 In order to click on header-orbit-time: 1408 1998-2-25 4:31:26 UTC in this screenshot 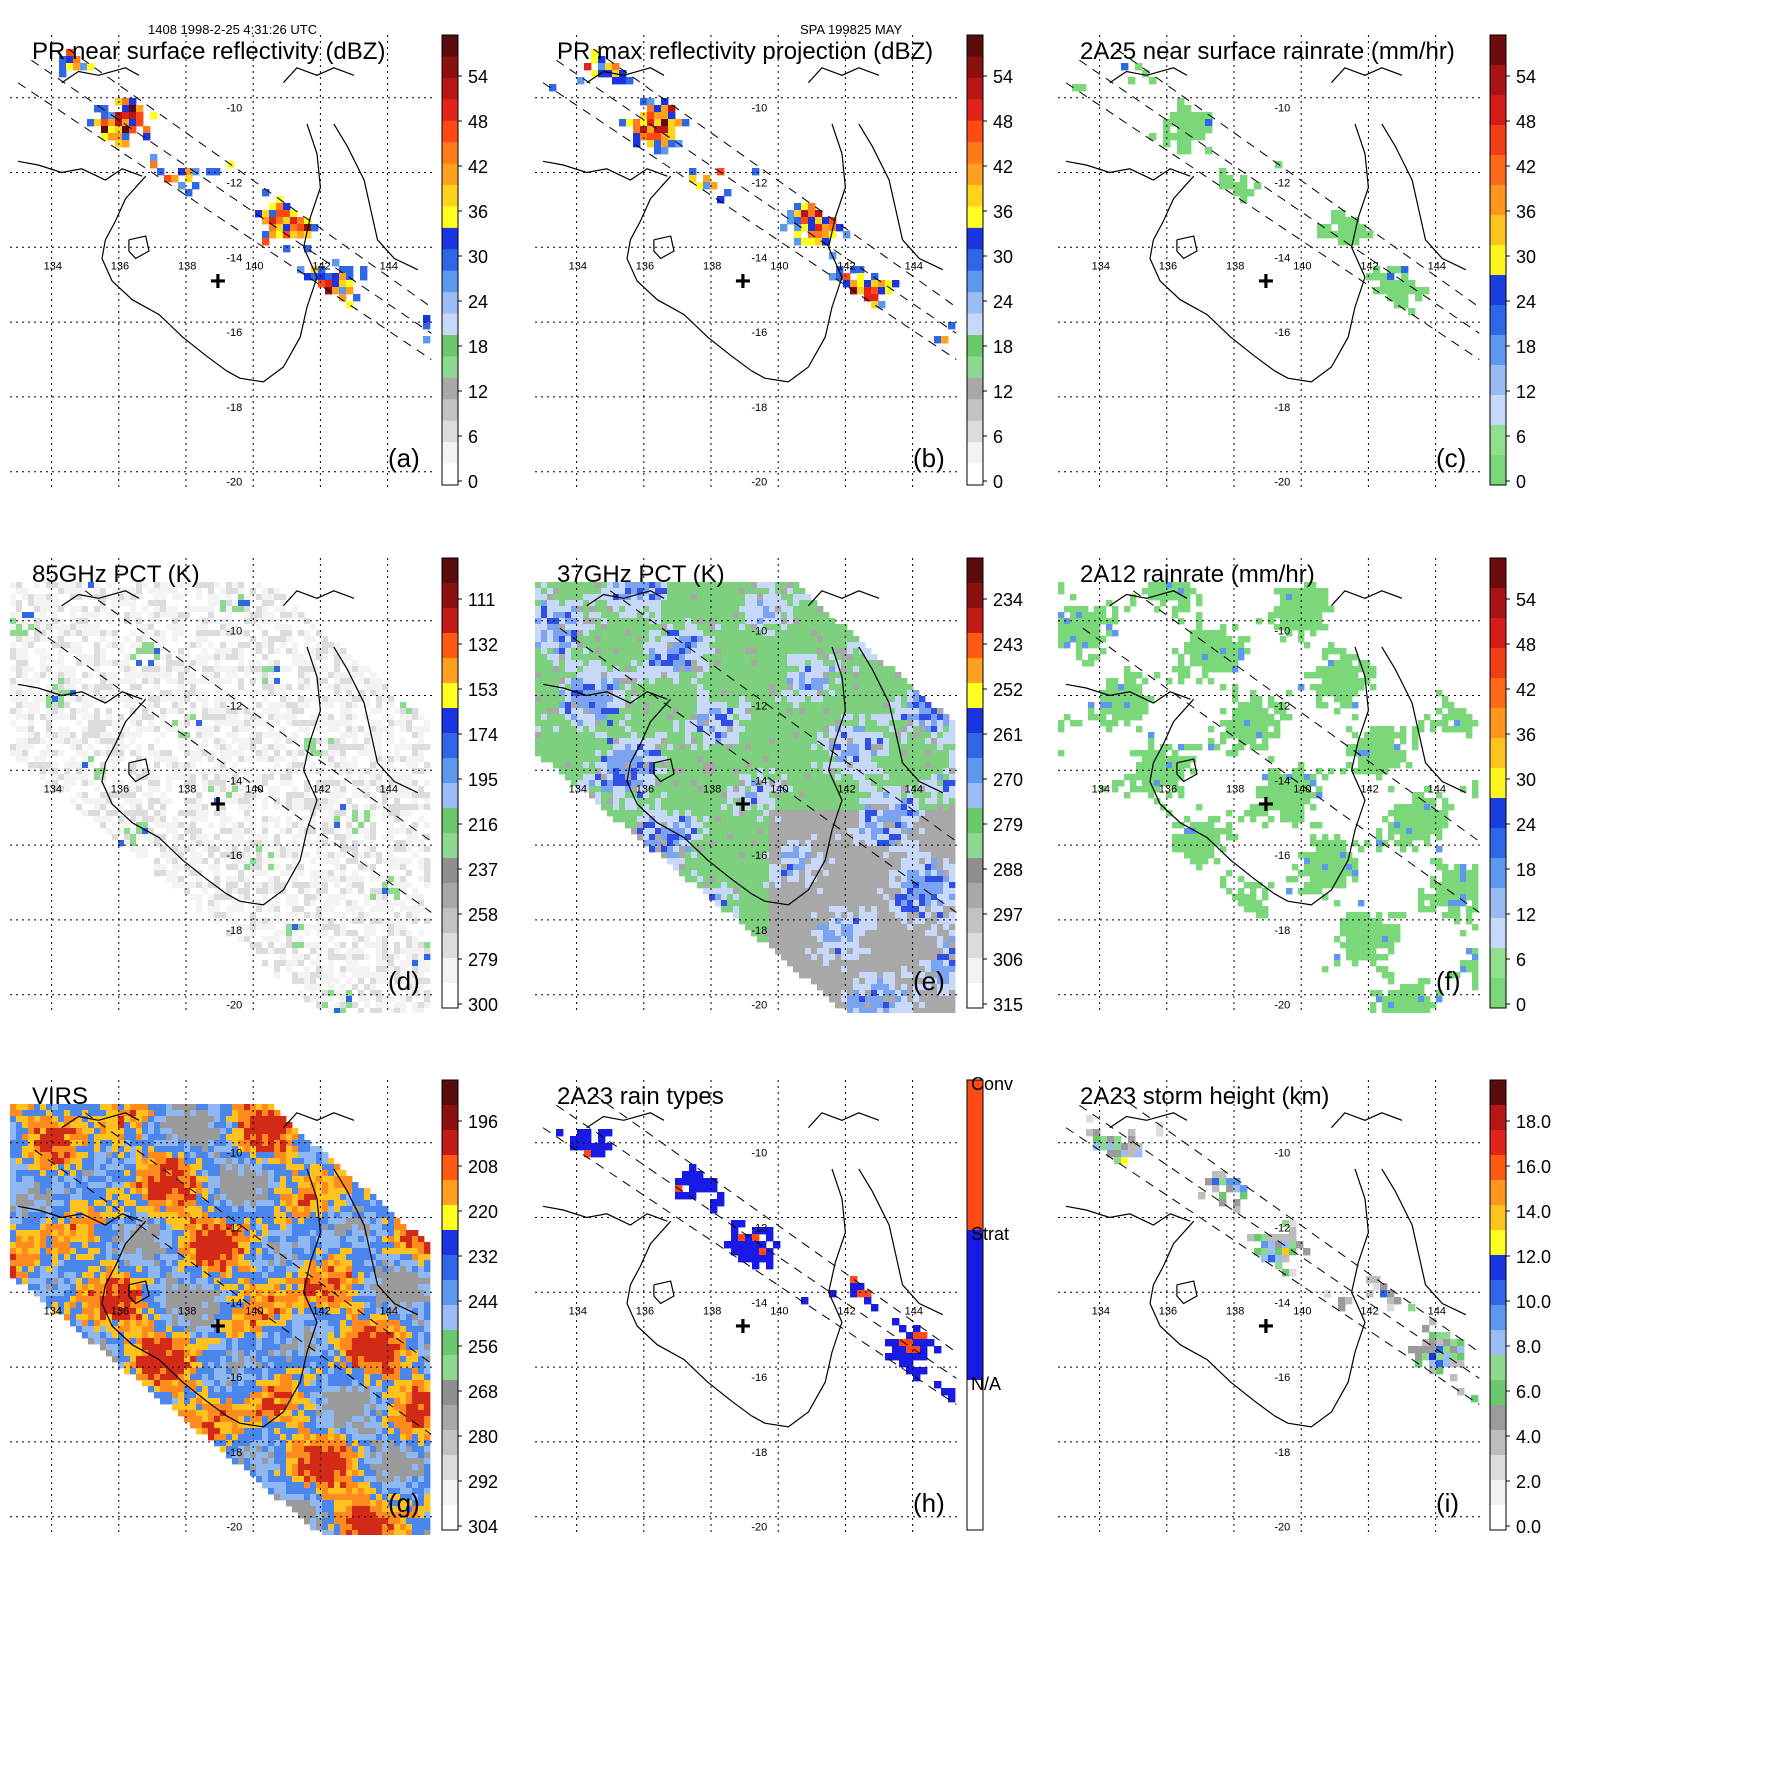, I will do `click(233, 29)`.